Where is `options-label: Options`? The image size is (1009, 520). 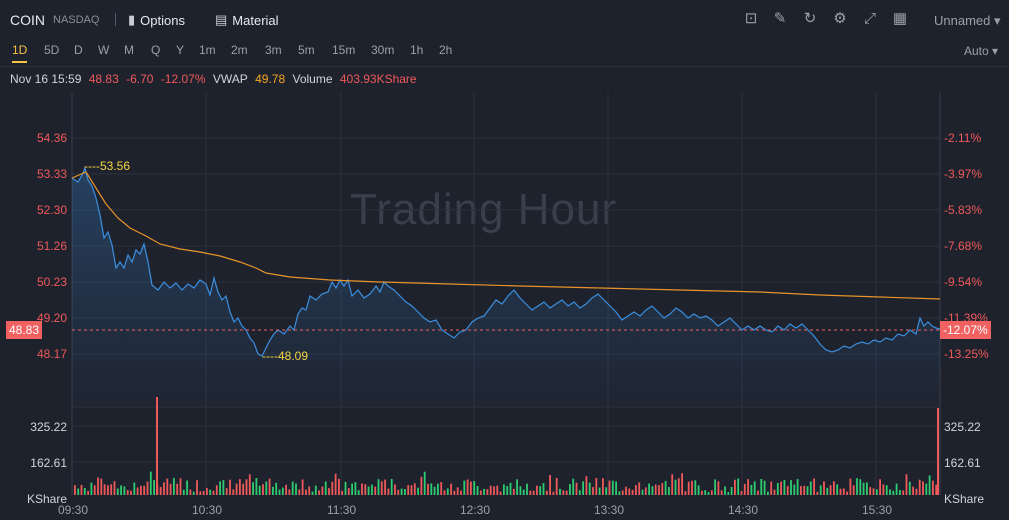 options-label: Options is located at coordinates (162, 20).